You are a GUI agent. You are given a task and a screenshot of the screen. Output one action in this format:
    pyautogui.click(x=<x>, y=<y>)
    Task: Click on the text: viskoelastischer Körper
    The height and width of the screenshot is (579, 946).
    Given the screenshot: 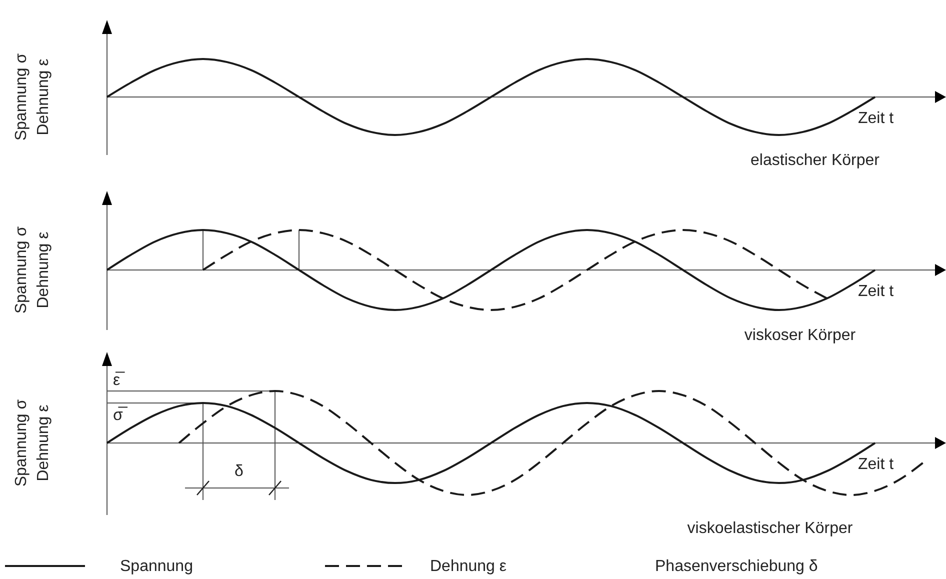 What is the action you would take?
    pyautogui.click(x=770, y=528)
    